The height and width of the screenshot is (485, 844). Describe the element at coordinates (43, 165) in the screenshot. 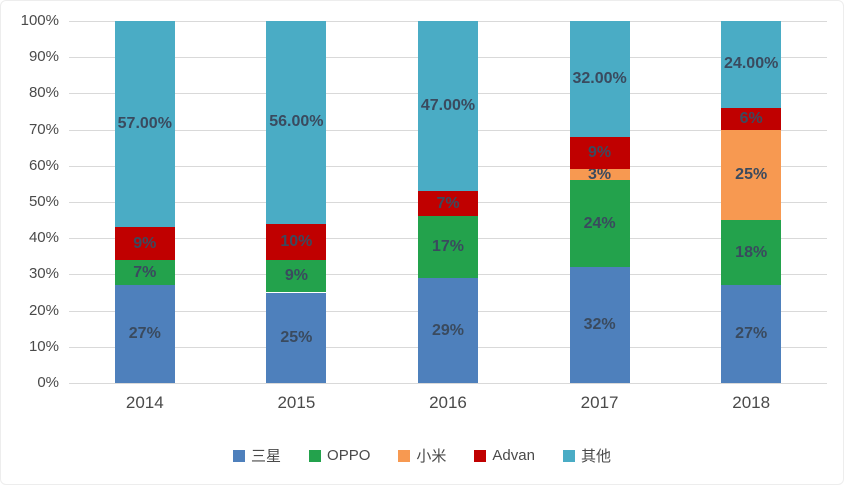

I see `y-axis-tick-label: 60%` at that location.